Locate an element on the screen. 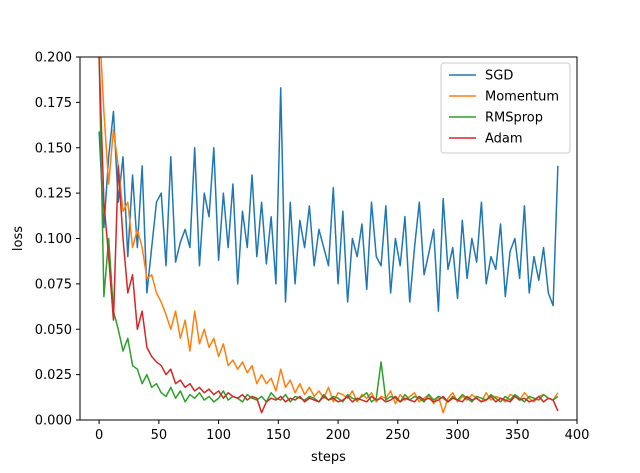 Image resolution: width=640 pixels, height=473 pixels. y-tick-label: 0.075 is located at coordinates (53, 284).